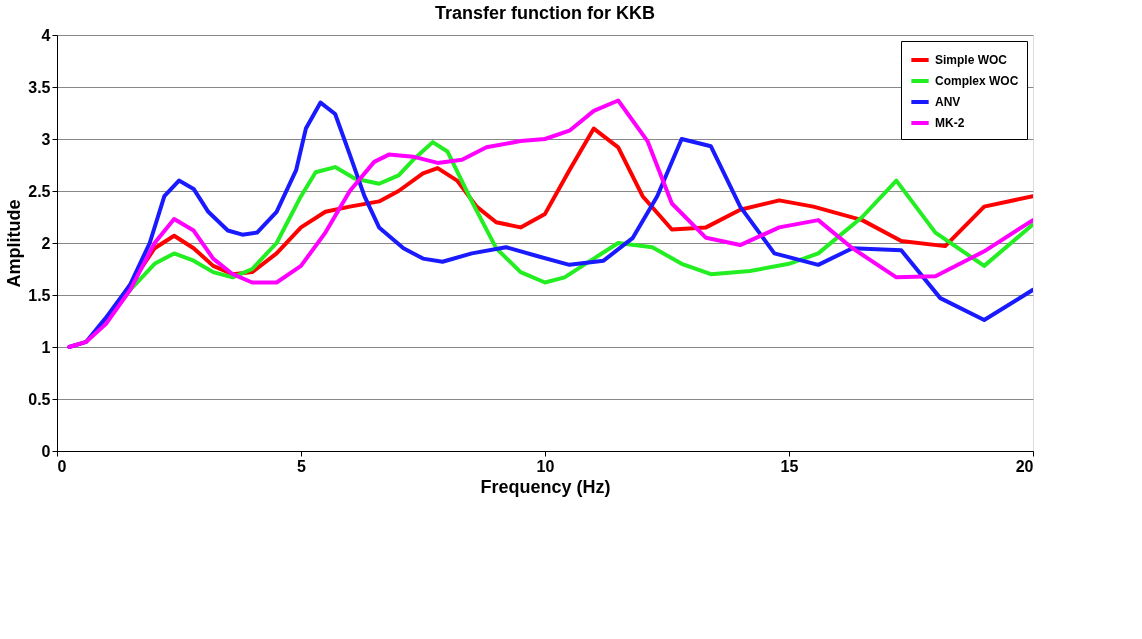  I want to click on y-tick-label: 2, so click(46, 243).